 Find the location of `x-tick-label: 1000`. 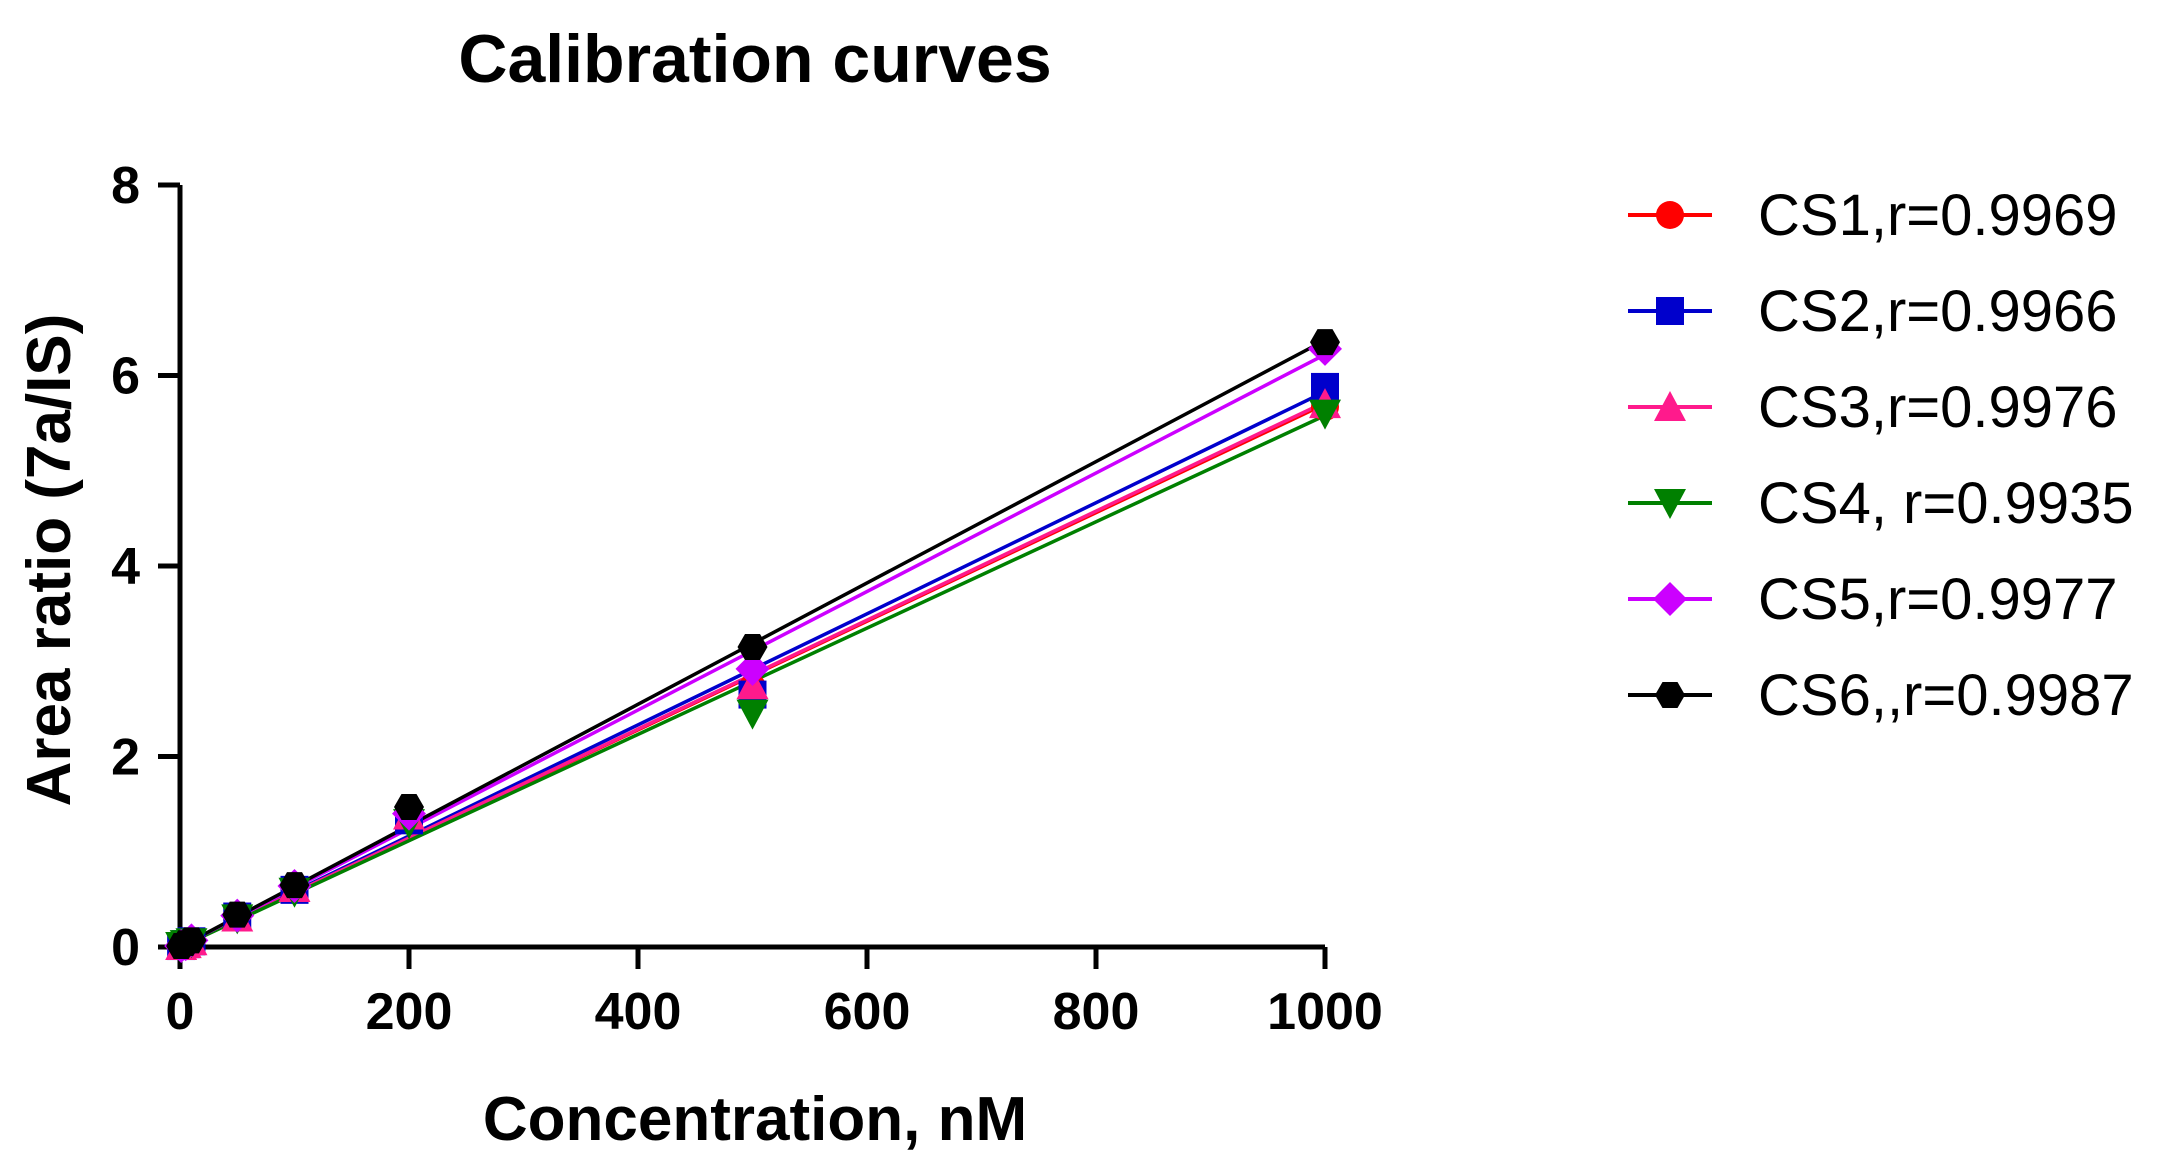

x-tick-label: 1000 is located at coordinates (1325, 1012).